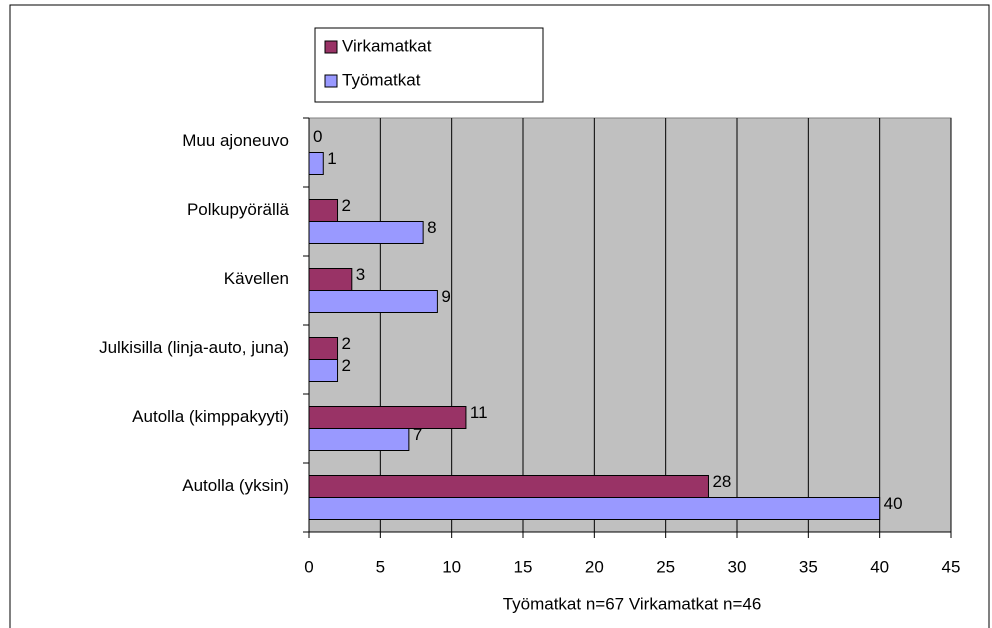 This screenshot has width=992, height=628. Describe the element at coordinates (380, 566) in the screenshot. I see `x-tick-label: 5` at that location.